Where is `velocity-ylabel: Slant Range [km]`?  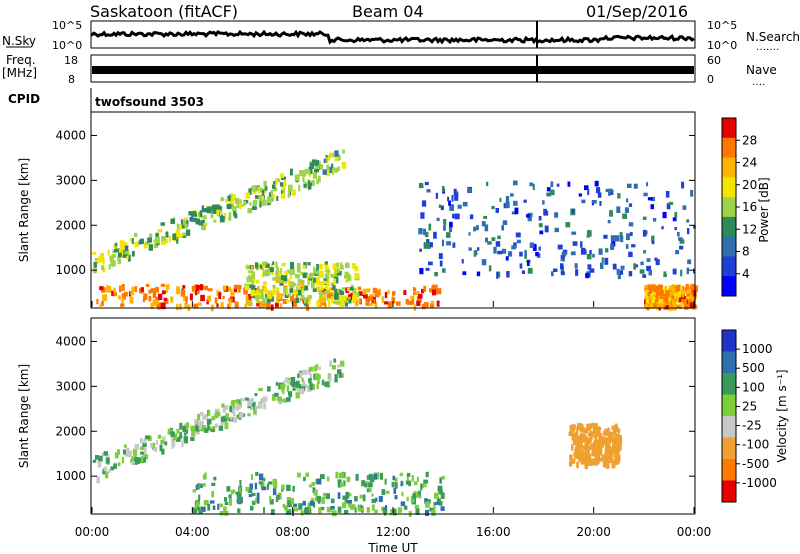 velocity-ylabel: Slant Range [km] is located at coordinates (24, 416).